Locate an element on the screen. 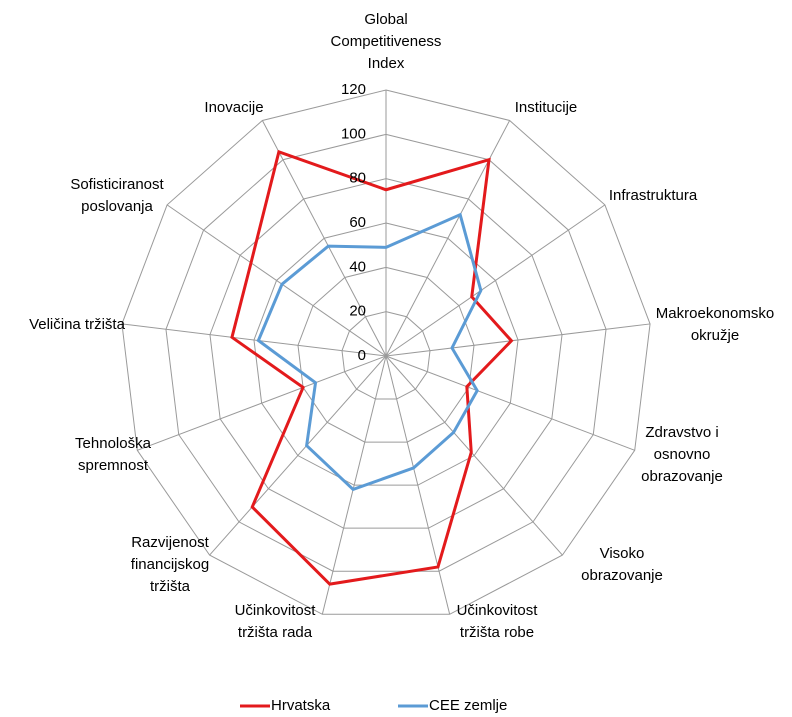 The width and height of the screenshot is (792, 717). category-label: Sofisticiranost poslovanja is located at coordinates (117, 195).